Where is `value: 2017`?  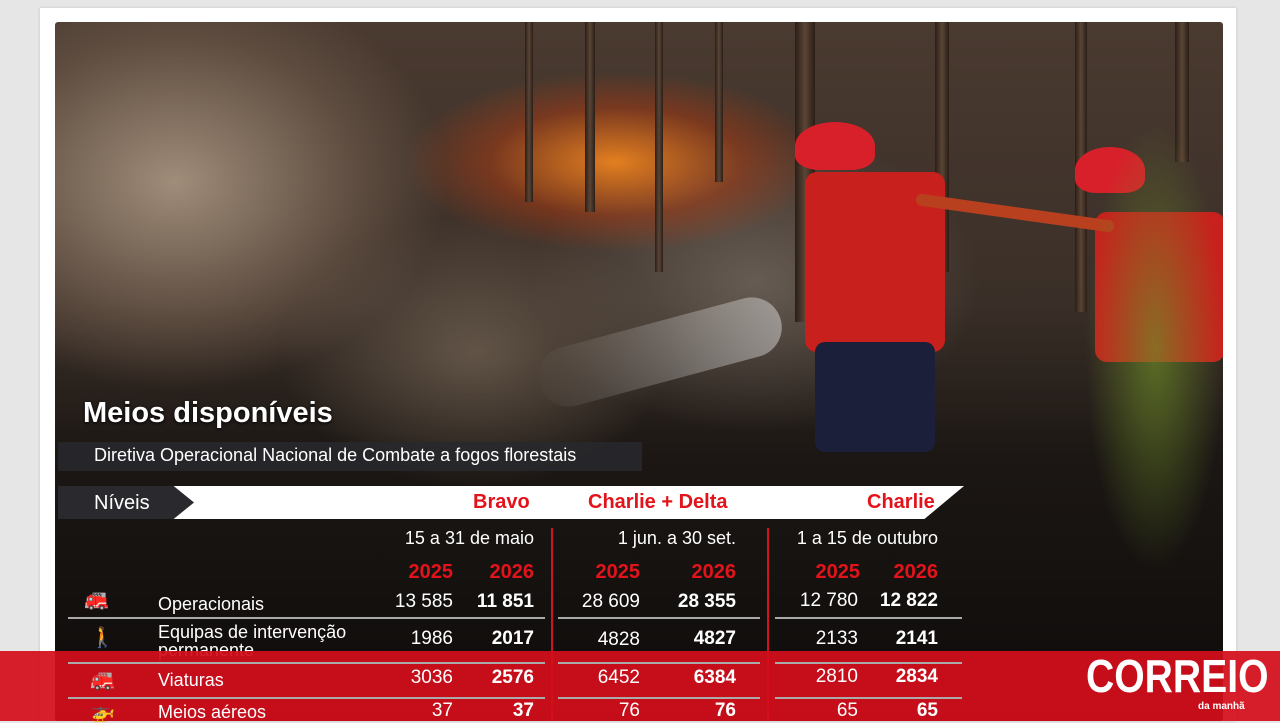 value: 2017 is located at coordinates (512, 638).